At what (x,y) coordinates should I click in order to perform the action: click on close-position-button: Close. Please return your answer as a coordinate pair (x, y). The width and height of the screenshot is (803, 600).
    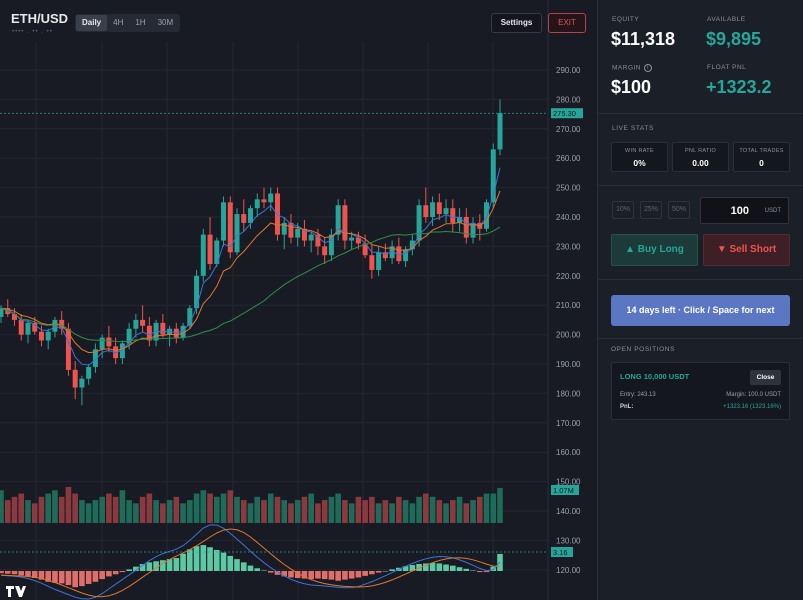
    Looking at the image, I should click on (765, 377).